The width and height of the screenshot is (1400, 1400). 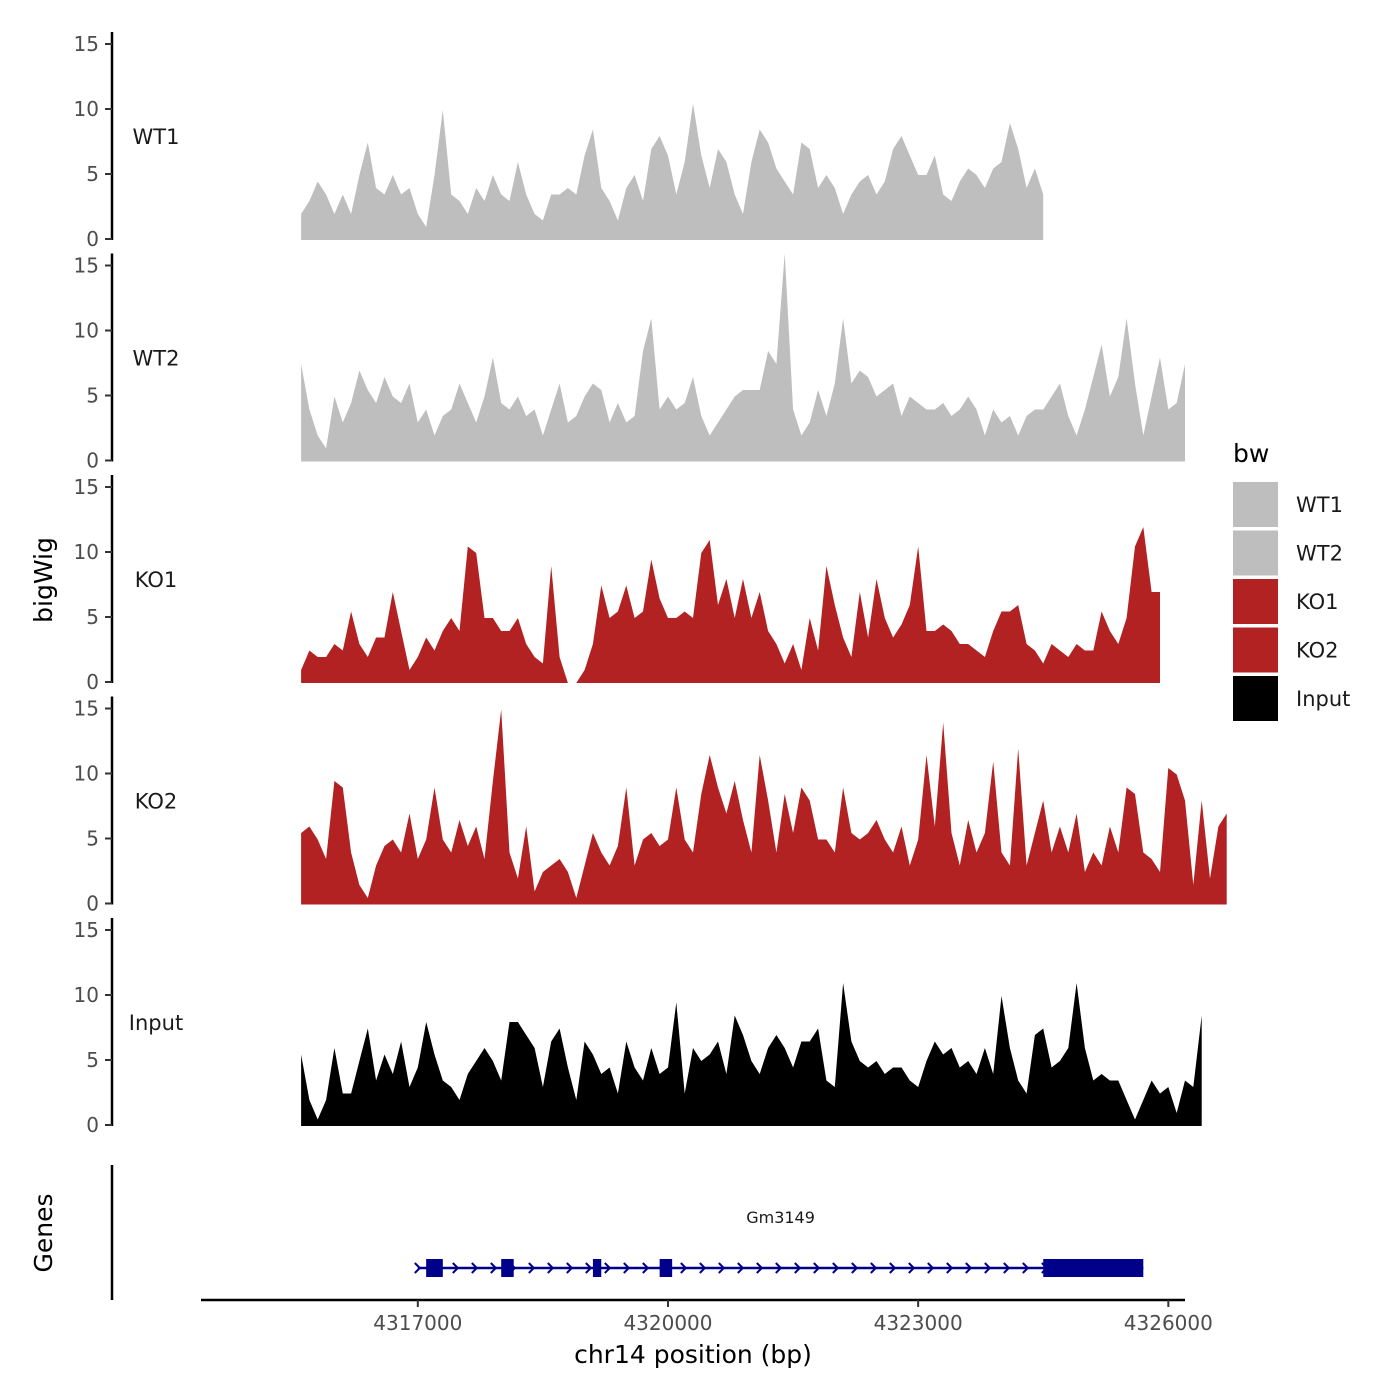 I want to click on gene-track: Gm3149, so click(x=779, y=1242).